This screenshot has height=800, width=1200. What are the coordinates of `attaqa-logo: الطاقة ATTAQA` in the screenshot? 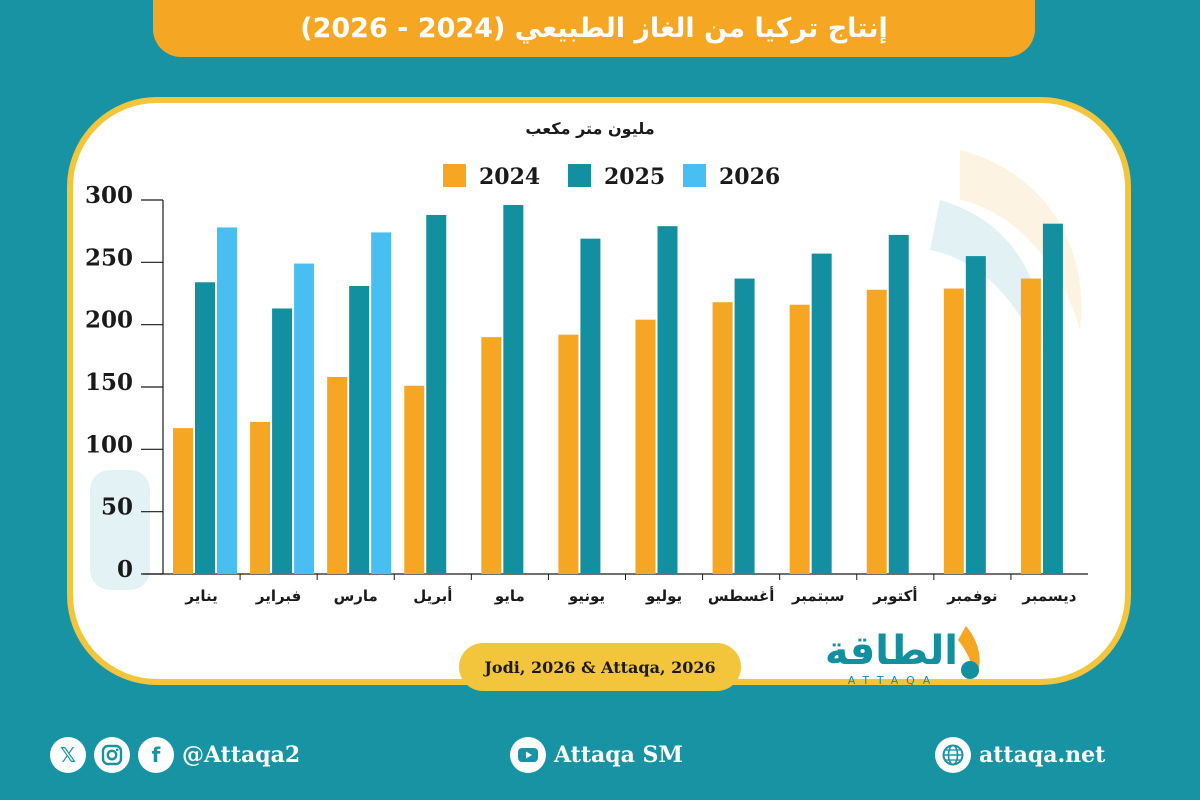 It's located at (902, 656).